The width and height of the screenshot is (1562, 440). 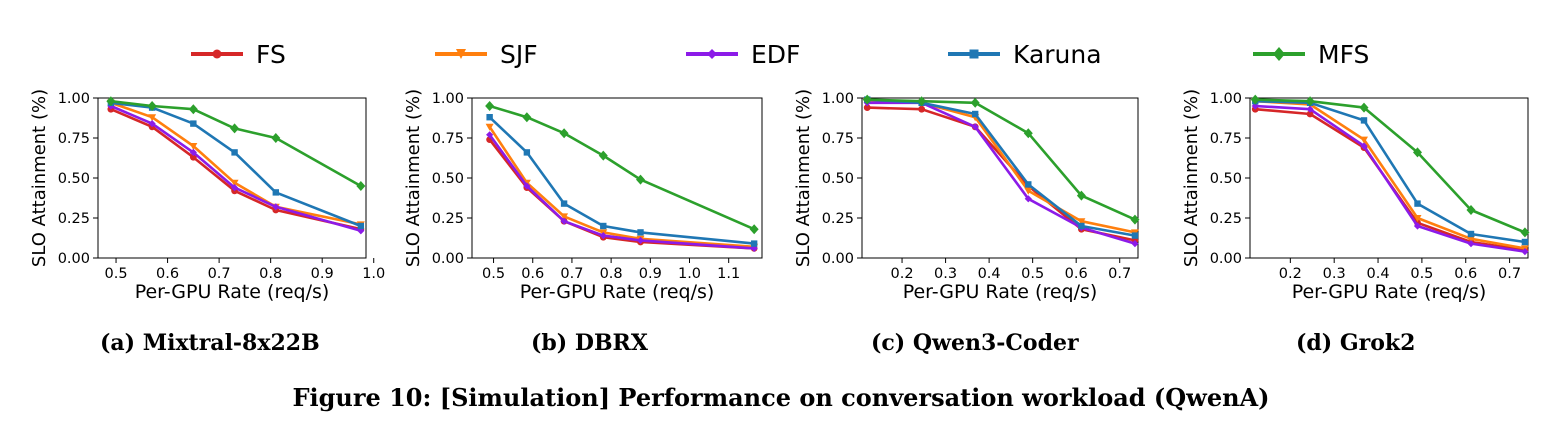 I want to click on legend-swatch-karuna, so click(x=974, y=54).